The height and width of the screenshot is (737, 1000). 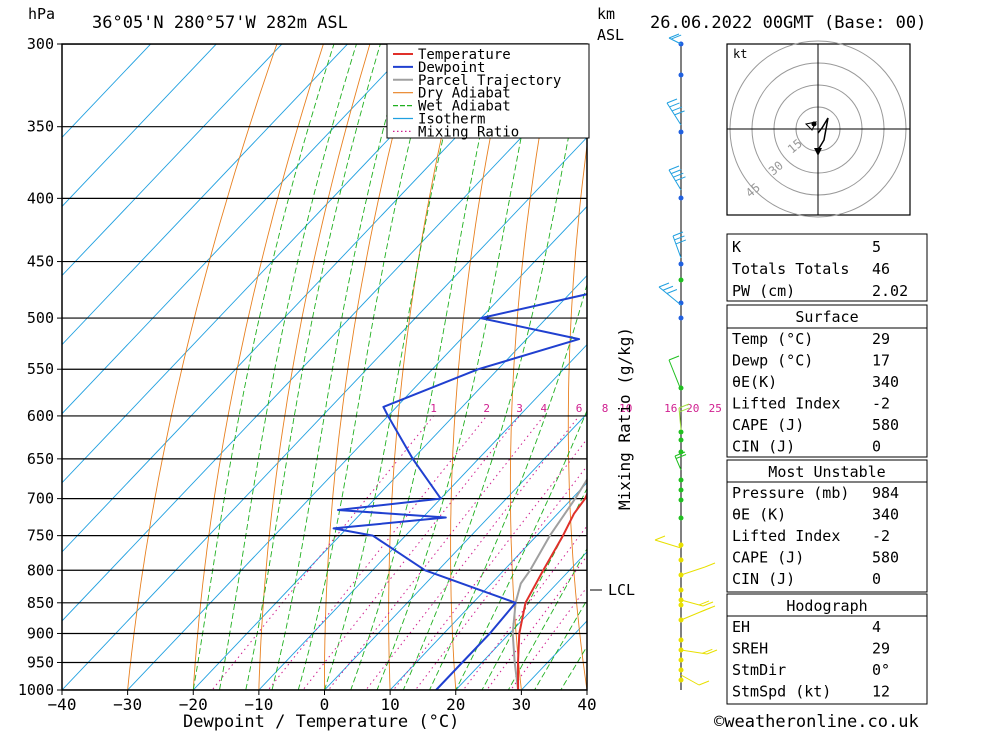 I want to click on legend-entry: Temperature, so click(x=464, y=55).